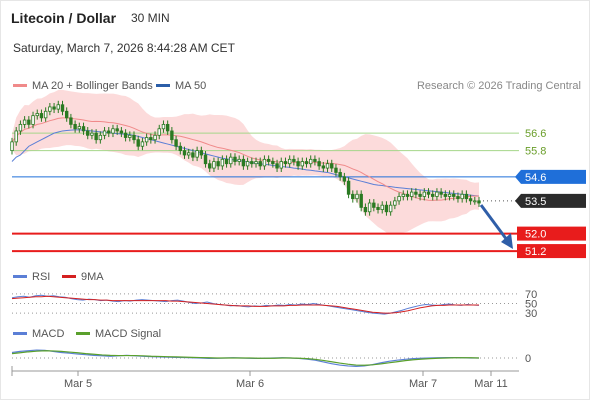 This screenshot has height=400, width=590. I want to click on x-tick-label: Mar 11, so click(490, 384).